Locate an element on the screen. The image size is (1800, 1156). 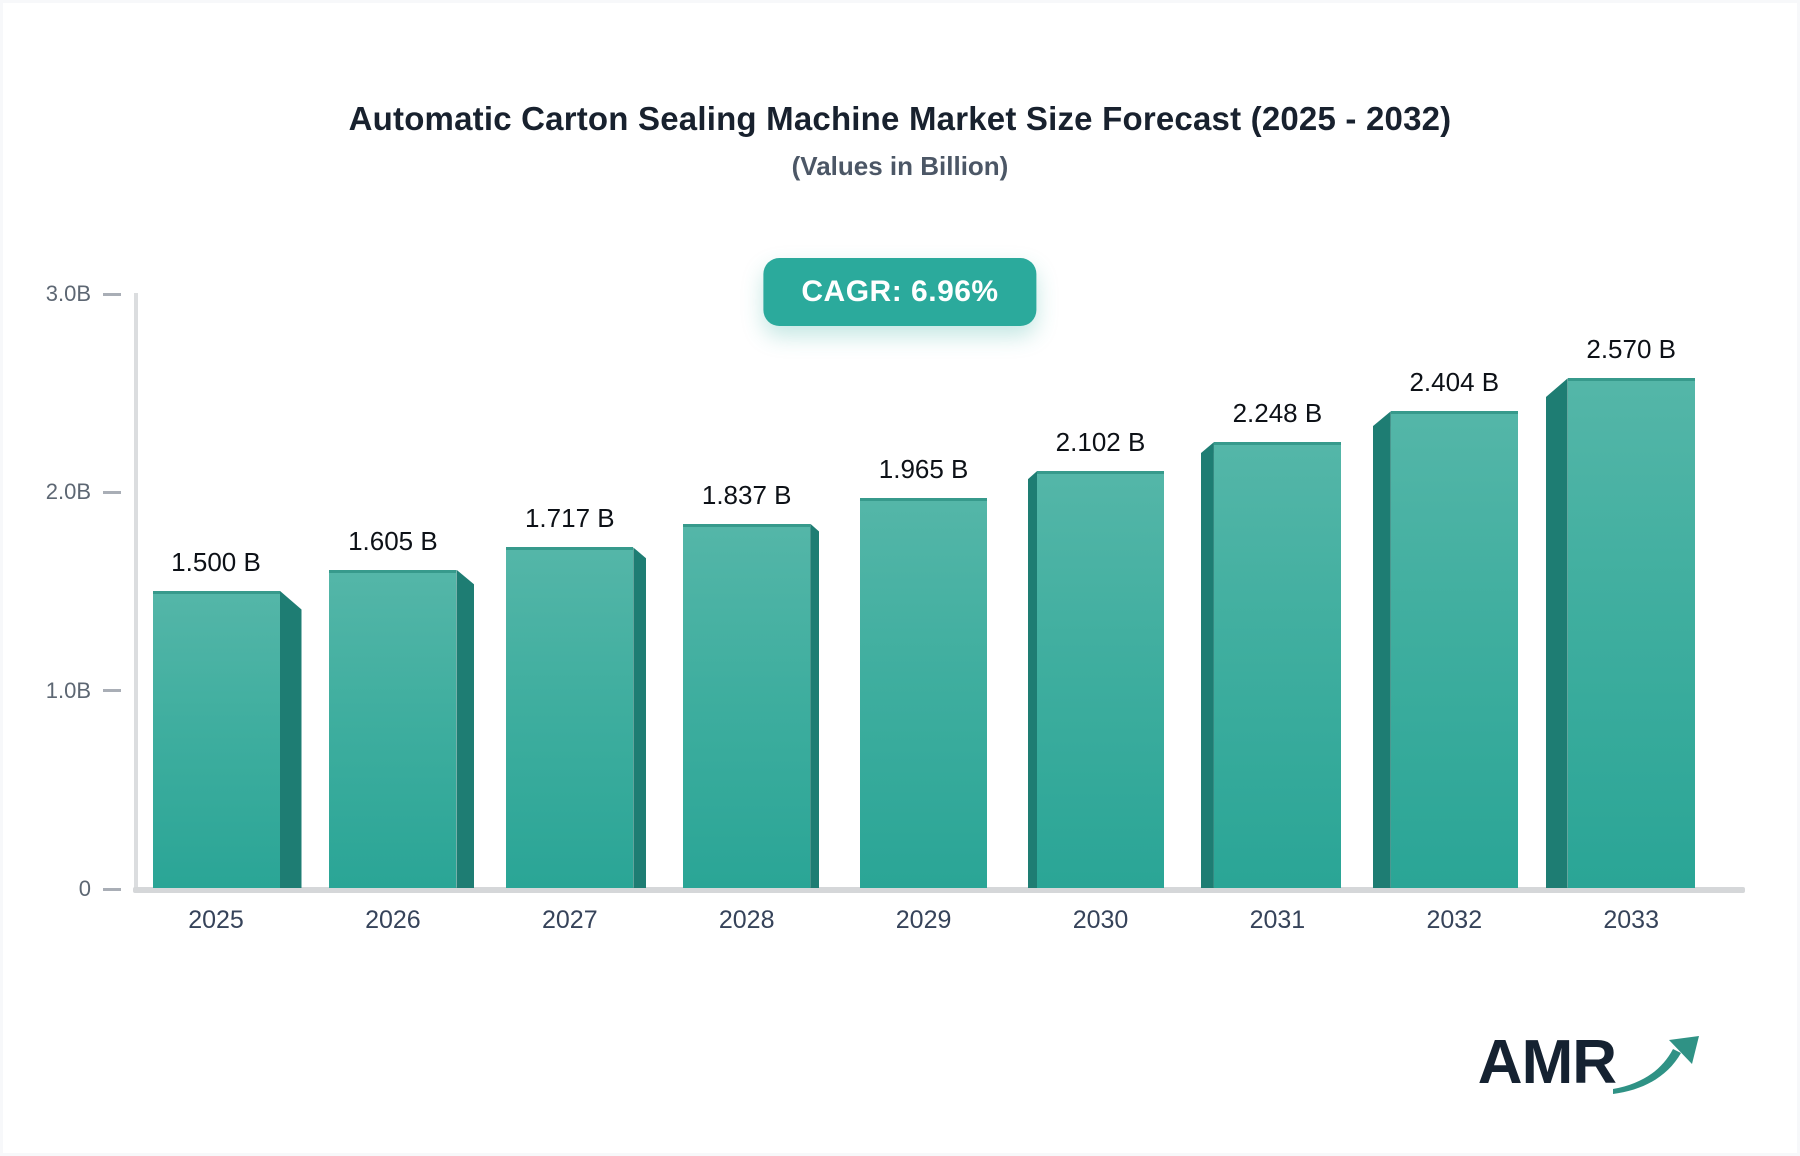
growth-arrow-icon is located at coordinates (1656, 1068).